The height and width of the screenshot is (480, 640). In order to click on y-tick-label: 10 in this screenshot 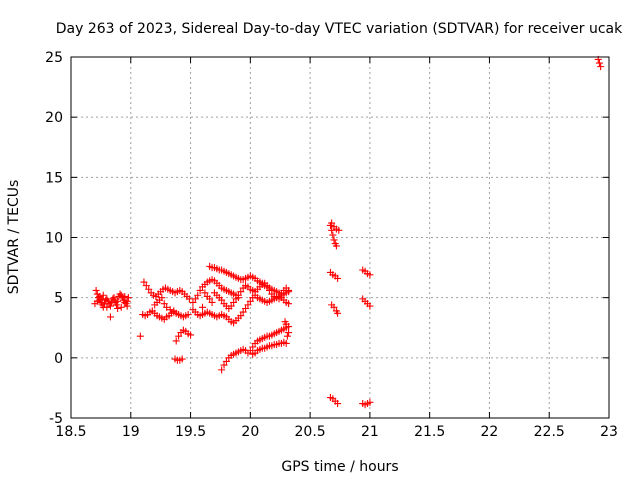, I will do `click(54, 239)`.